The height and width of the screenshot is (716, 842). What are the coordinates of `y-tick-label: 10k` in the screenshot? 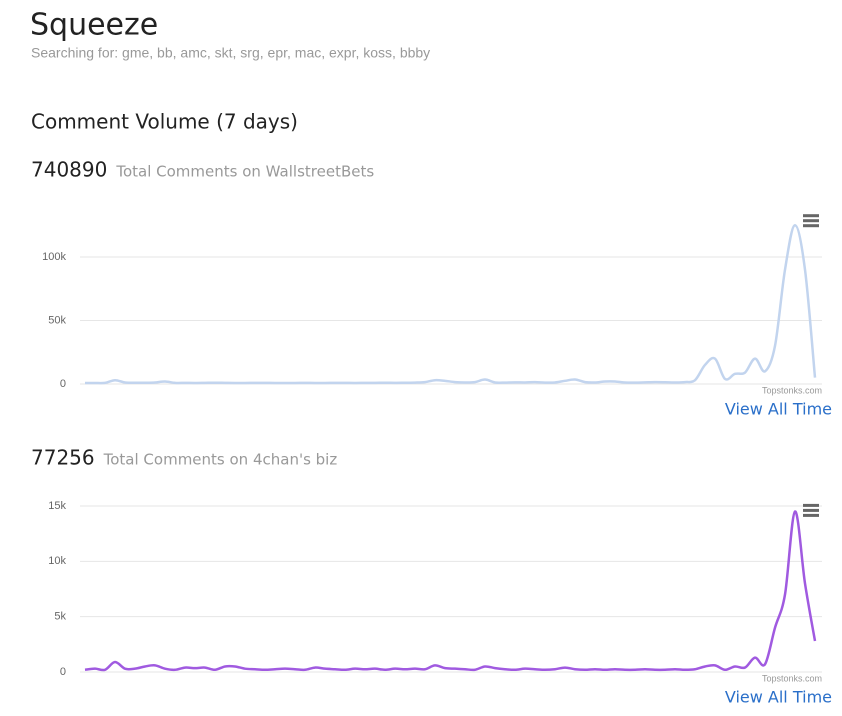 It's located at (57, 561).